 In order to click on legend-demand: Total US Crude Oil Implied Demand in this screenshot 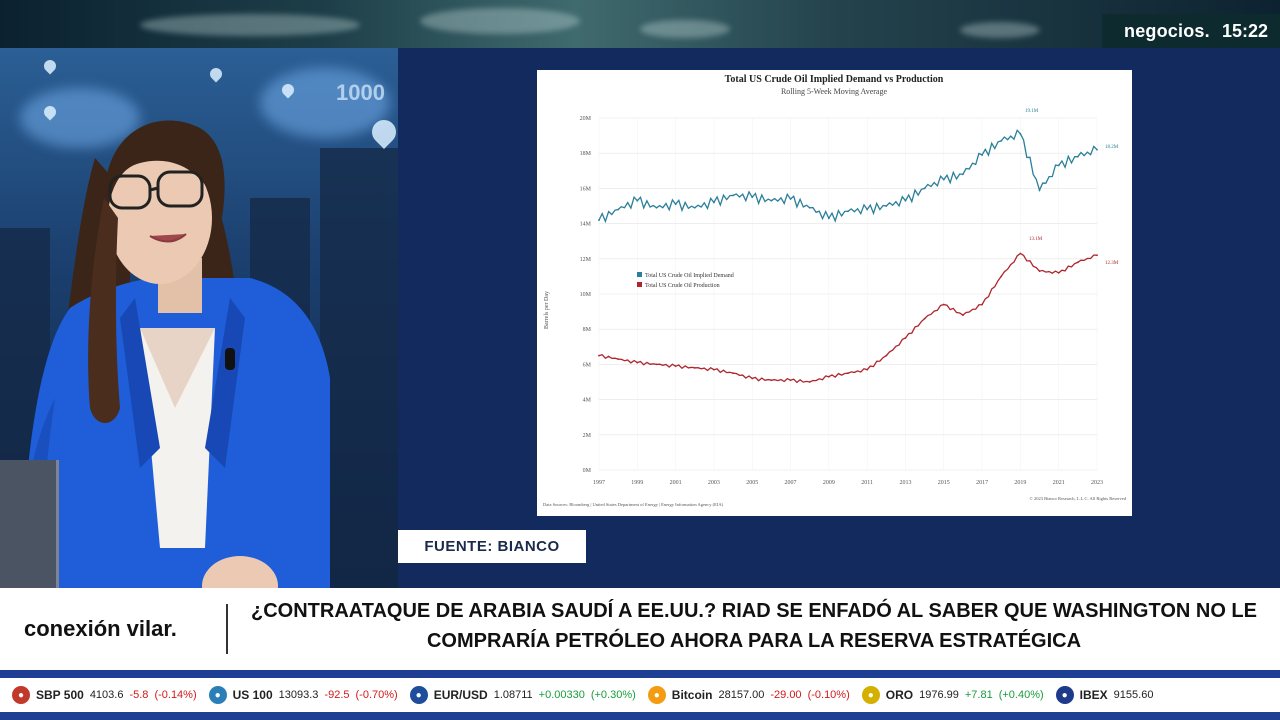, I will do `click(689, 276)`.